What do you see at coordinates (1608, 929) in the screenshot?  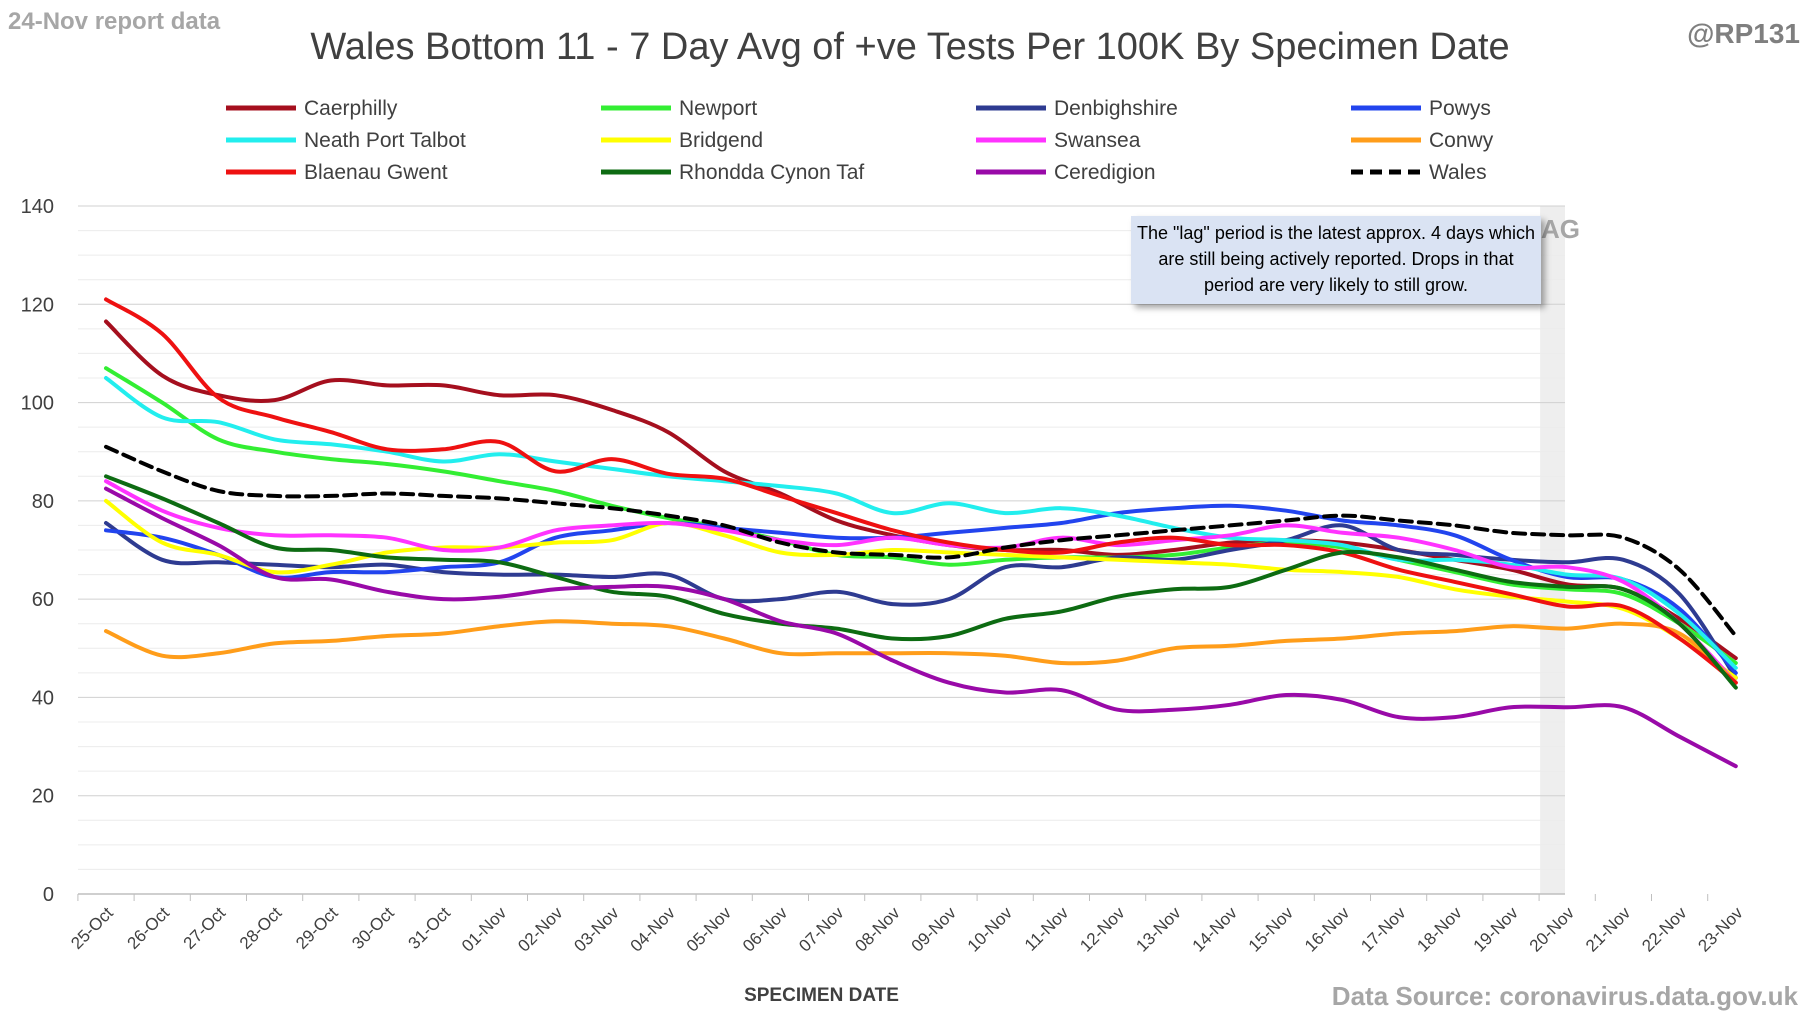 I see `x-tick-label: 21-Nov` at bounding box center [1608, 929].